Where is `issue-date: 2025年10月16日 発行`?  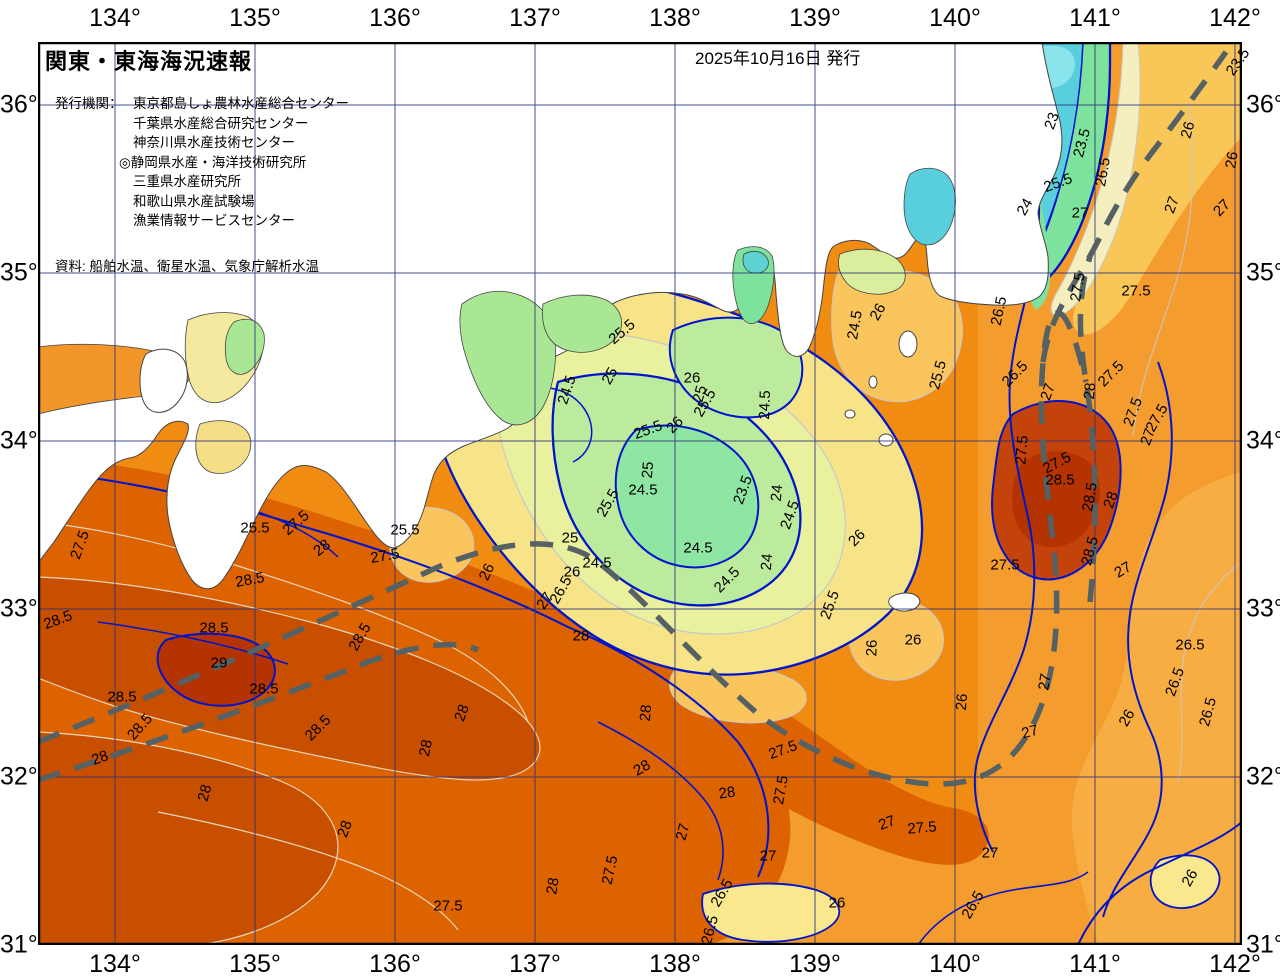 issue-date: 2025年10月16日 発行 is located at coordinates (778, 58).